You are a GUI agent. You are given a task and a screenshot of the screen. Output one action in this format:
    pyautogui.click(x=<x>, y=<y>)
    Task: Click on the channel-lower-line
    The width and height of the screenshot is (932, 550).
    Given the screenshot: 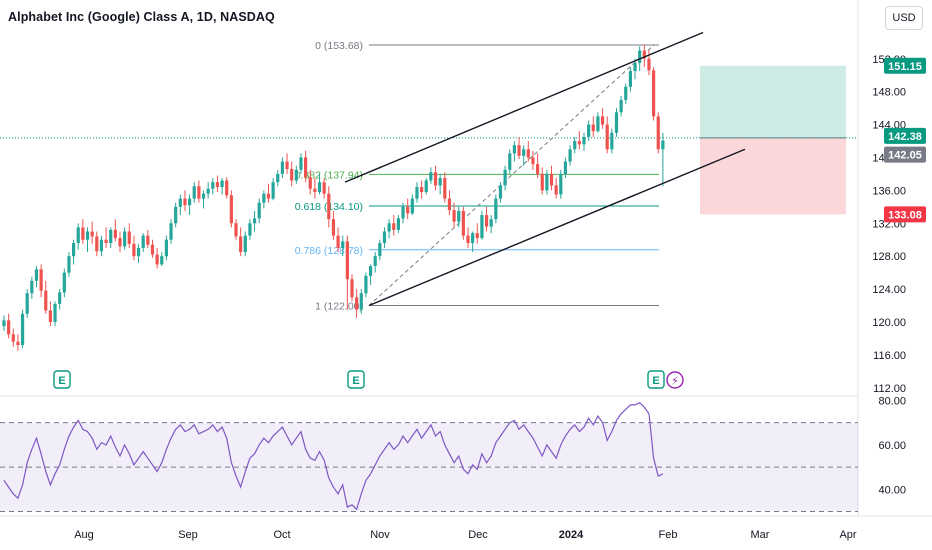 What is the action you would take?
    pyautogui.click(x=557, y=227)
    